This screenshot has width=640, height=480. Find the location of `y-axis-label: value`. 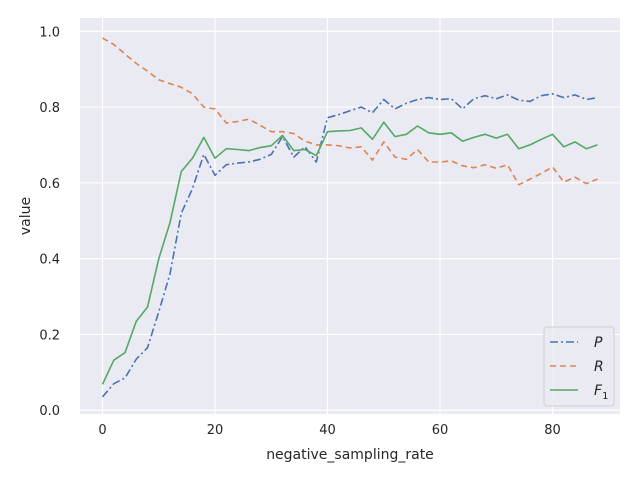

y-axis-label: value is located at coordinates (26, 216).